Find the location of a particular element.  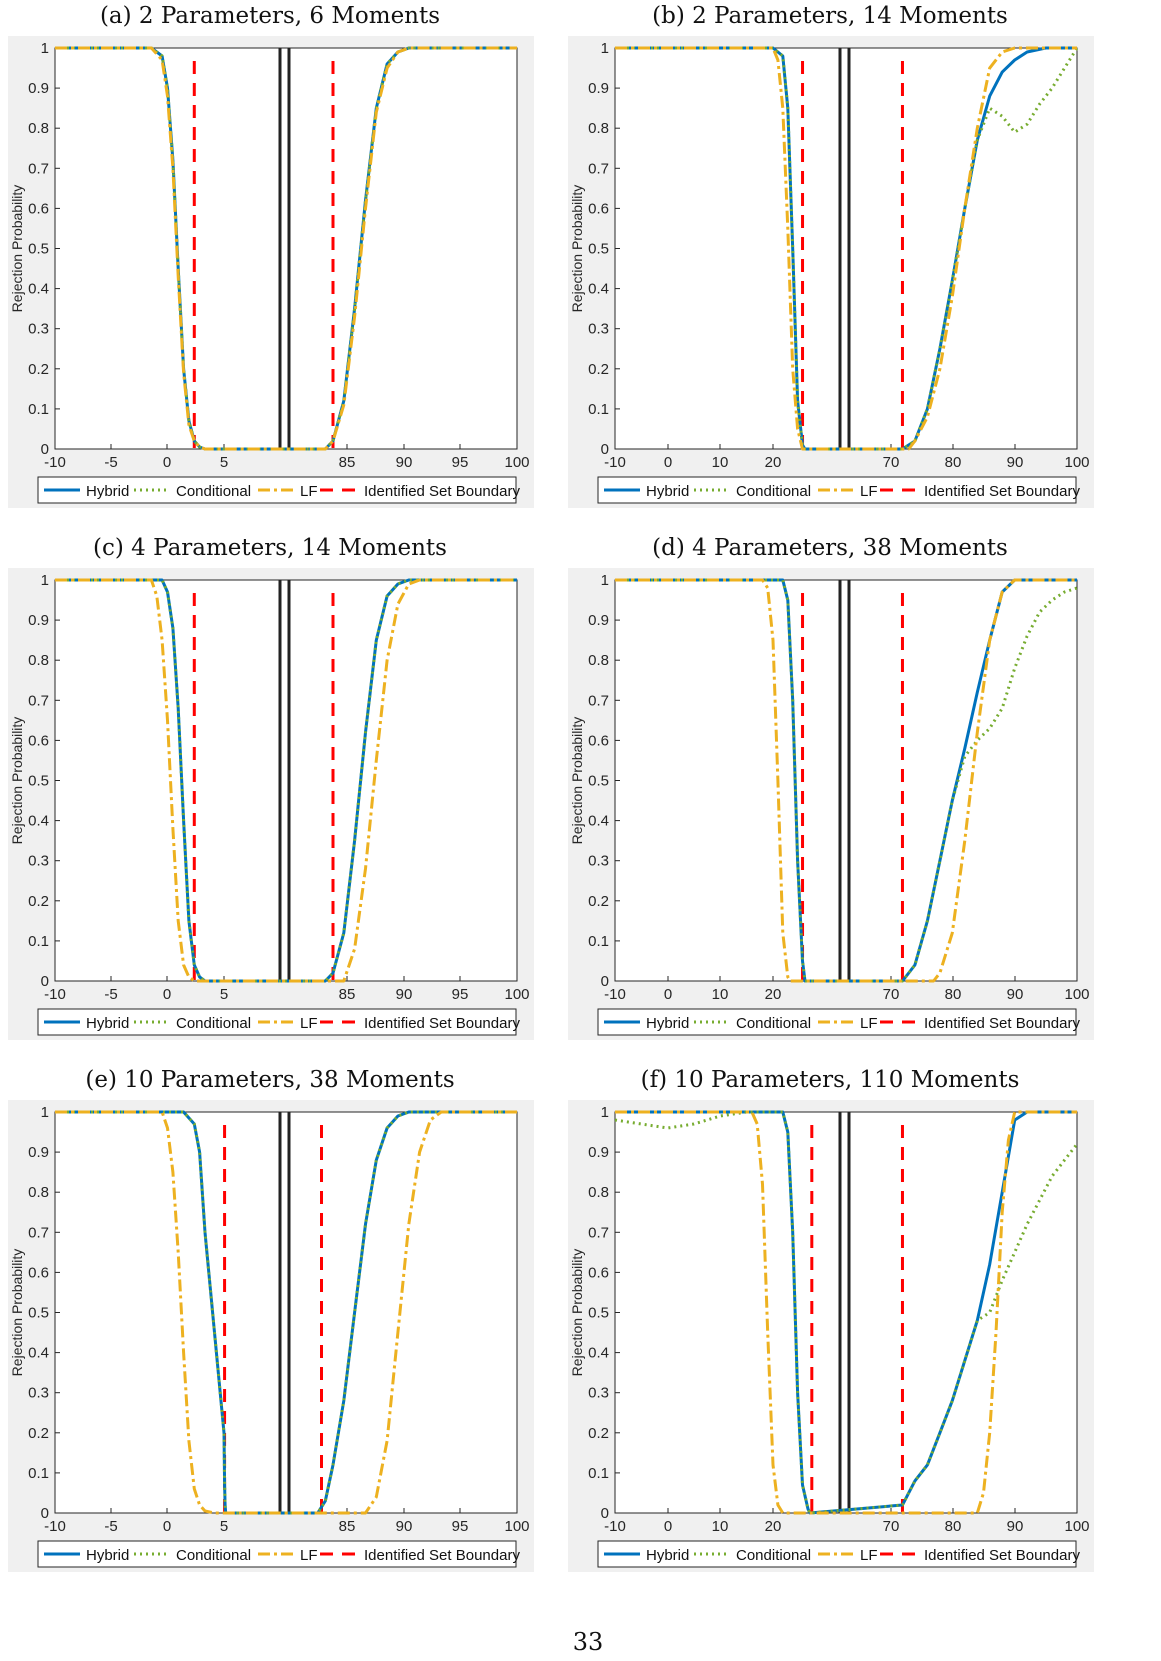

panel-title: (a) 2 Parameters, 6 Moments is located at coordinates (270, 16).